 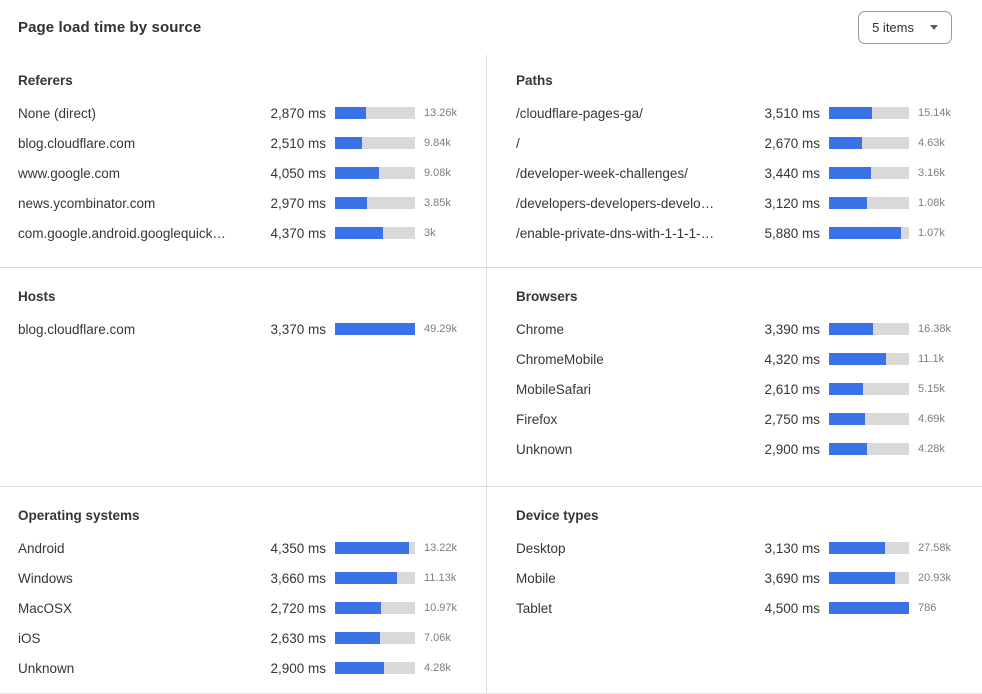 What do you see at coordinates (905, 27) in the screenshot?
I see `items-count-select: 5 items` at bounding box center [905, 27].